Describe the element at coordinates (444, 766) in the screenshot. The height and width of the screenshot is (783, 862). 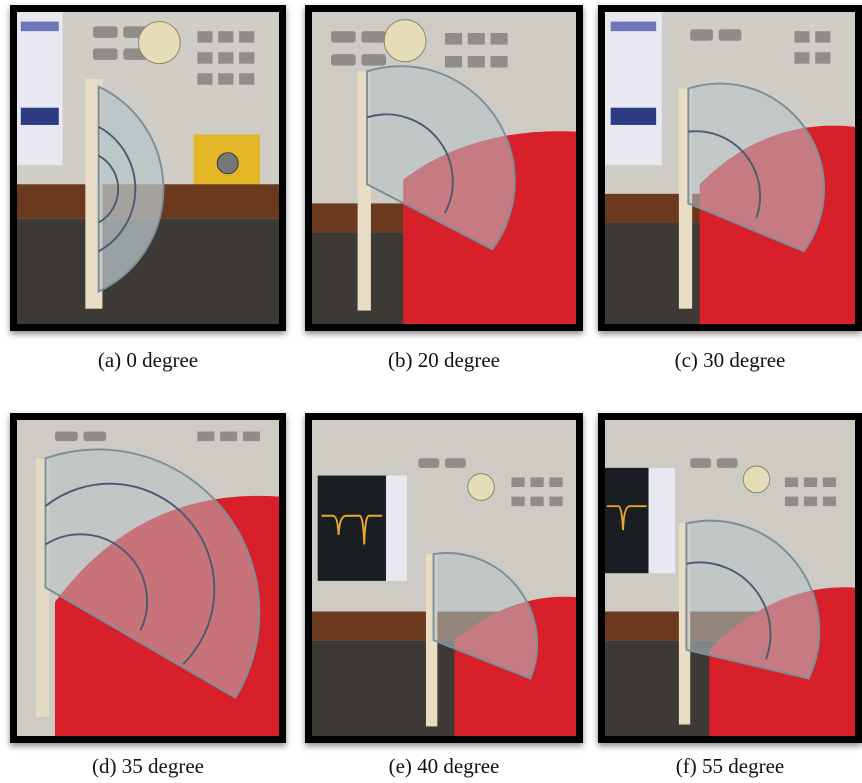
I see `caption-e: (e) 40 degree` at that location.